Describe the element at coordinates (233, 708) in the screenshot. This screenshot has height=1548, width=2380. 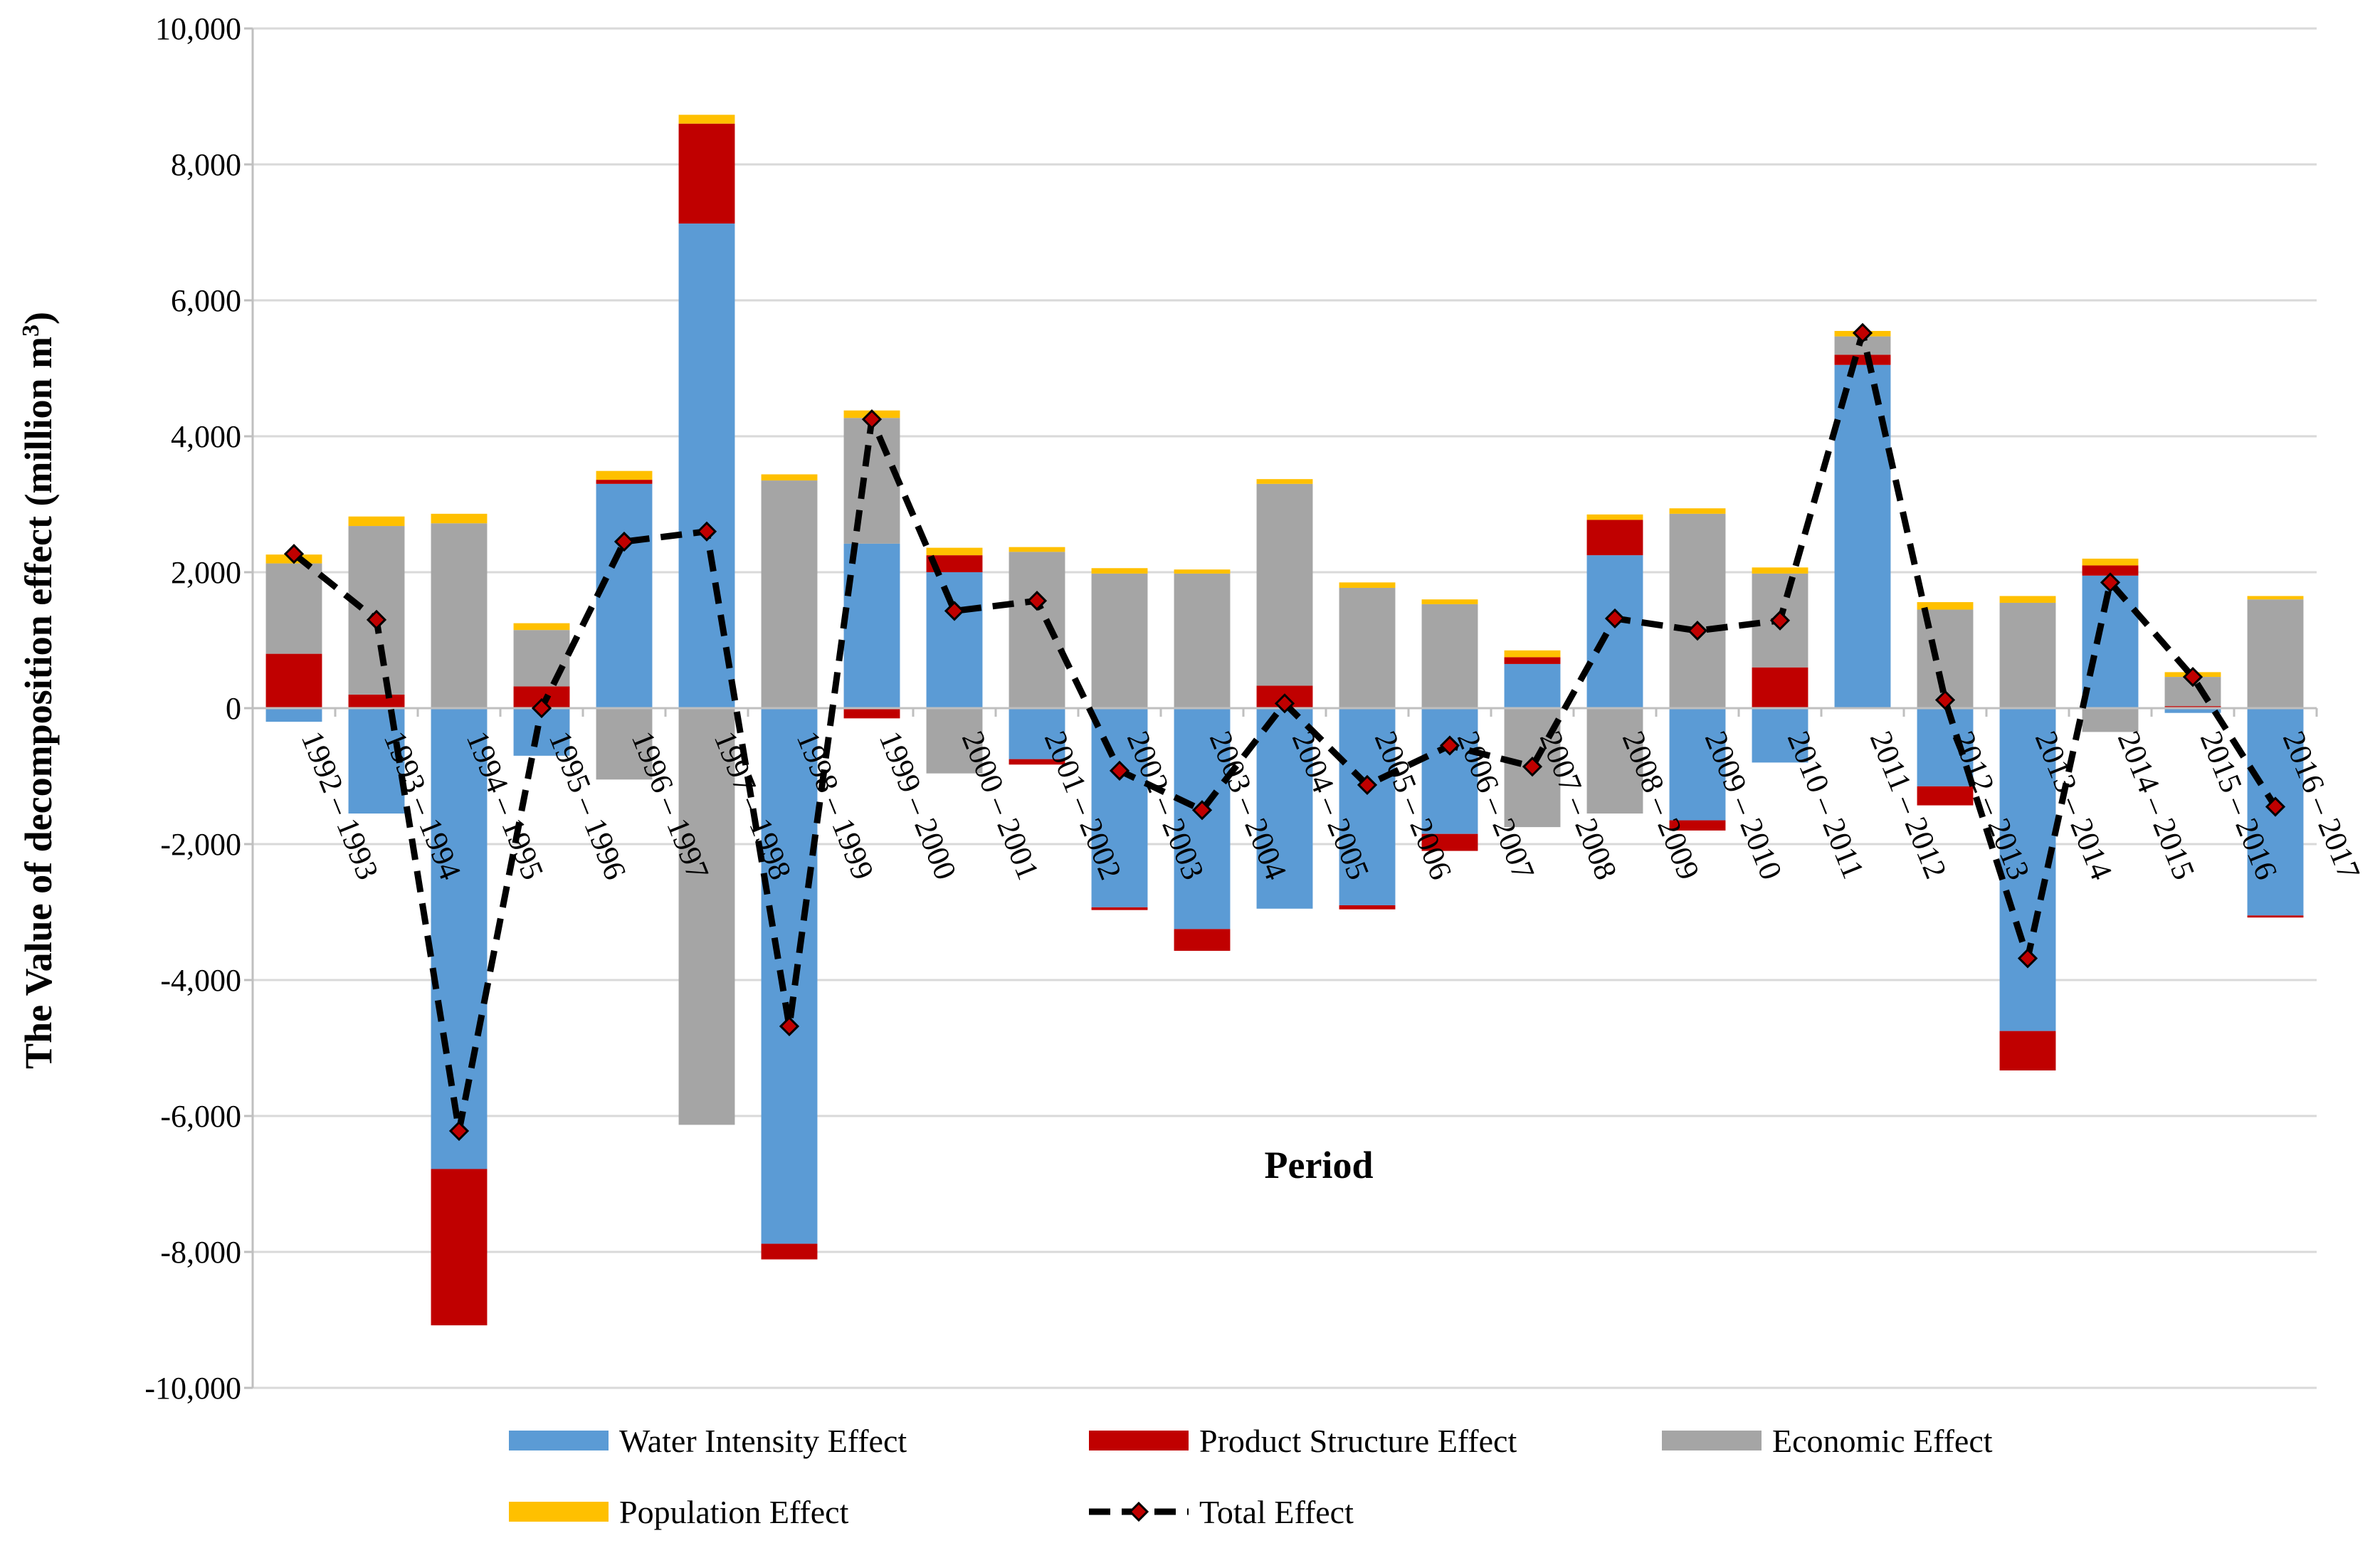
I see `y-tick-label: 0` at that location.